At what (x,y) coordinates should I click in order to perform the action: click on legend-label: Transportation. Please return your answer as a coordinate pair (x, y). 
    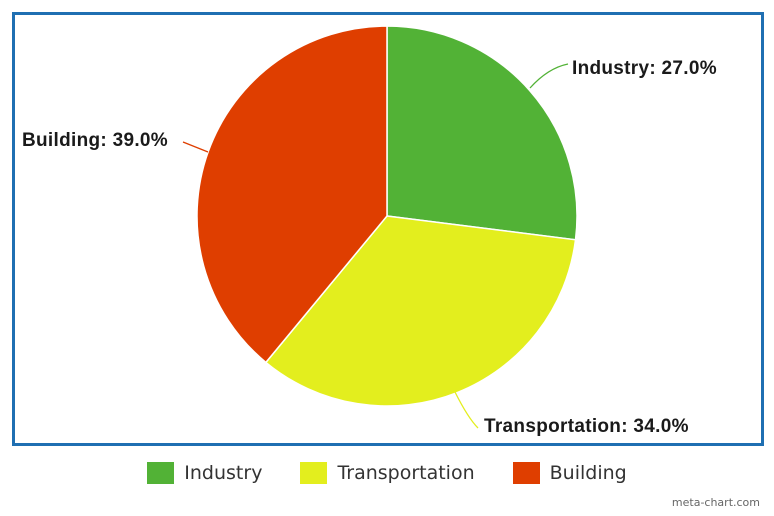
    Looking at the image, I should click on (406, 473).